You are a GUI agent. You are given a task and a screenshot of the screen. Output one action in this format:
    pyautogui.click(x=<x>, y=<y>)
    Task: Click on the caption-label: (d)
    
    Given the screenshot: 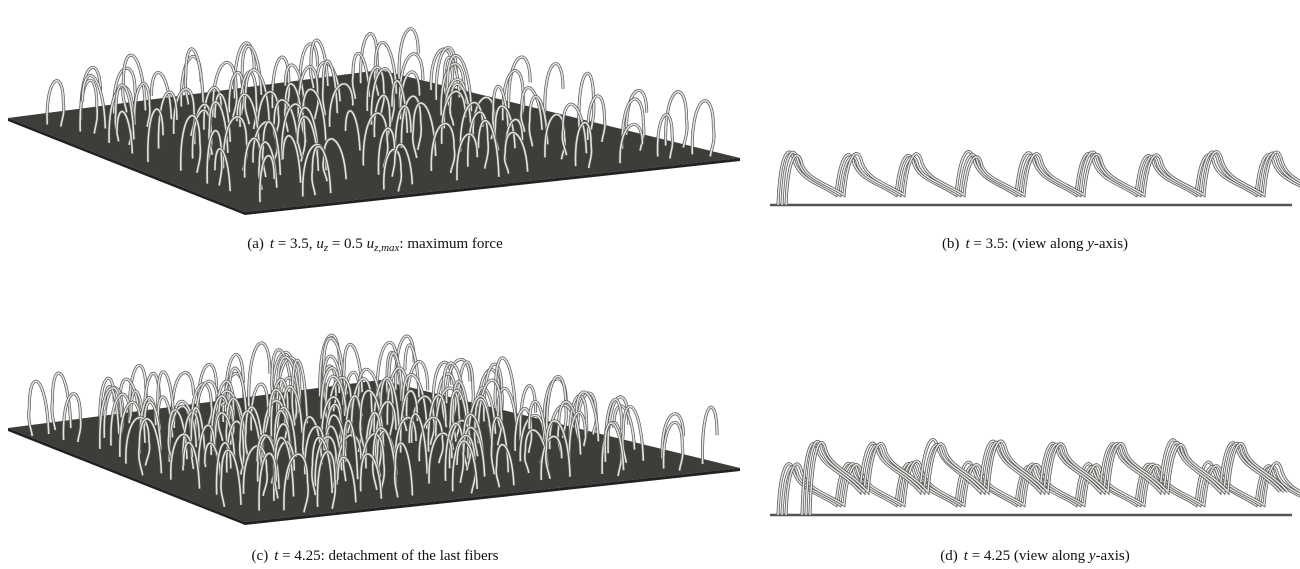 What is the action you would take?
    pyautogui.click(x=949, y=556)
    